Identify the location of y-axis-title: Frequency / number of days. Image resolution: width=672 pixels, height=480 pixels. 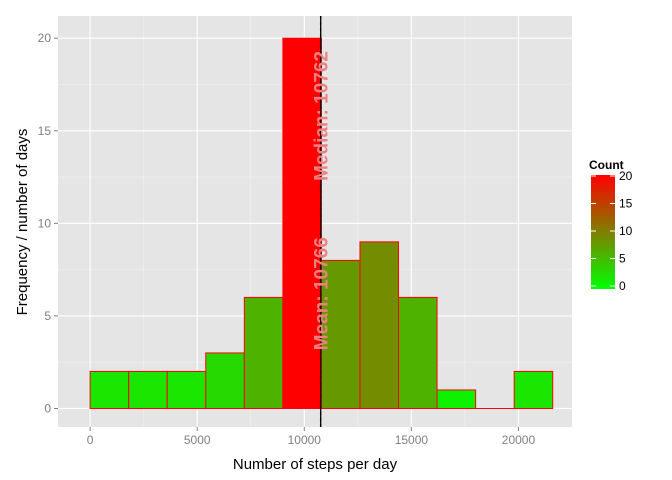
(22, 222).